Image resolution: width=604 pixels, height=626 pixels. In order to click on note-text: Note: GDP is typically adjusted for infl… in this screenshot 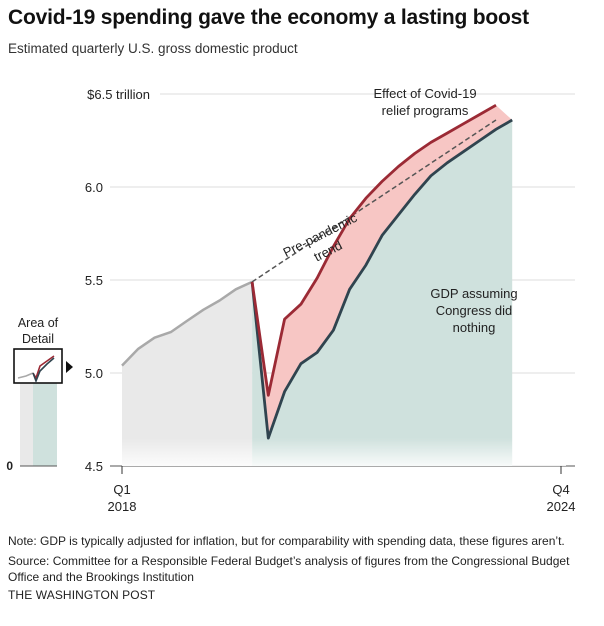, I will do `click(286, 541)`.